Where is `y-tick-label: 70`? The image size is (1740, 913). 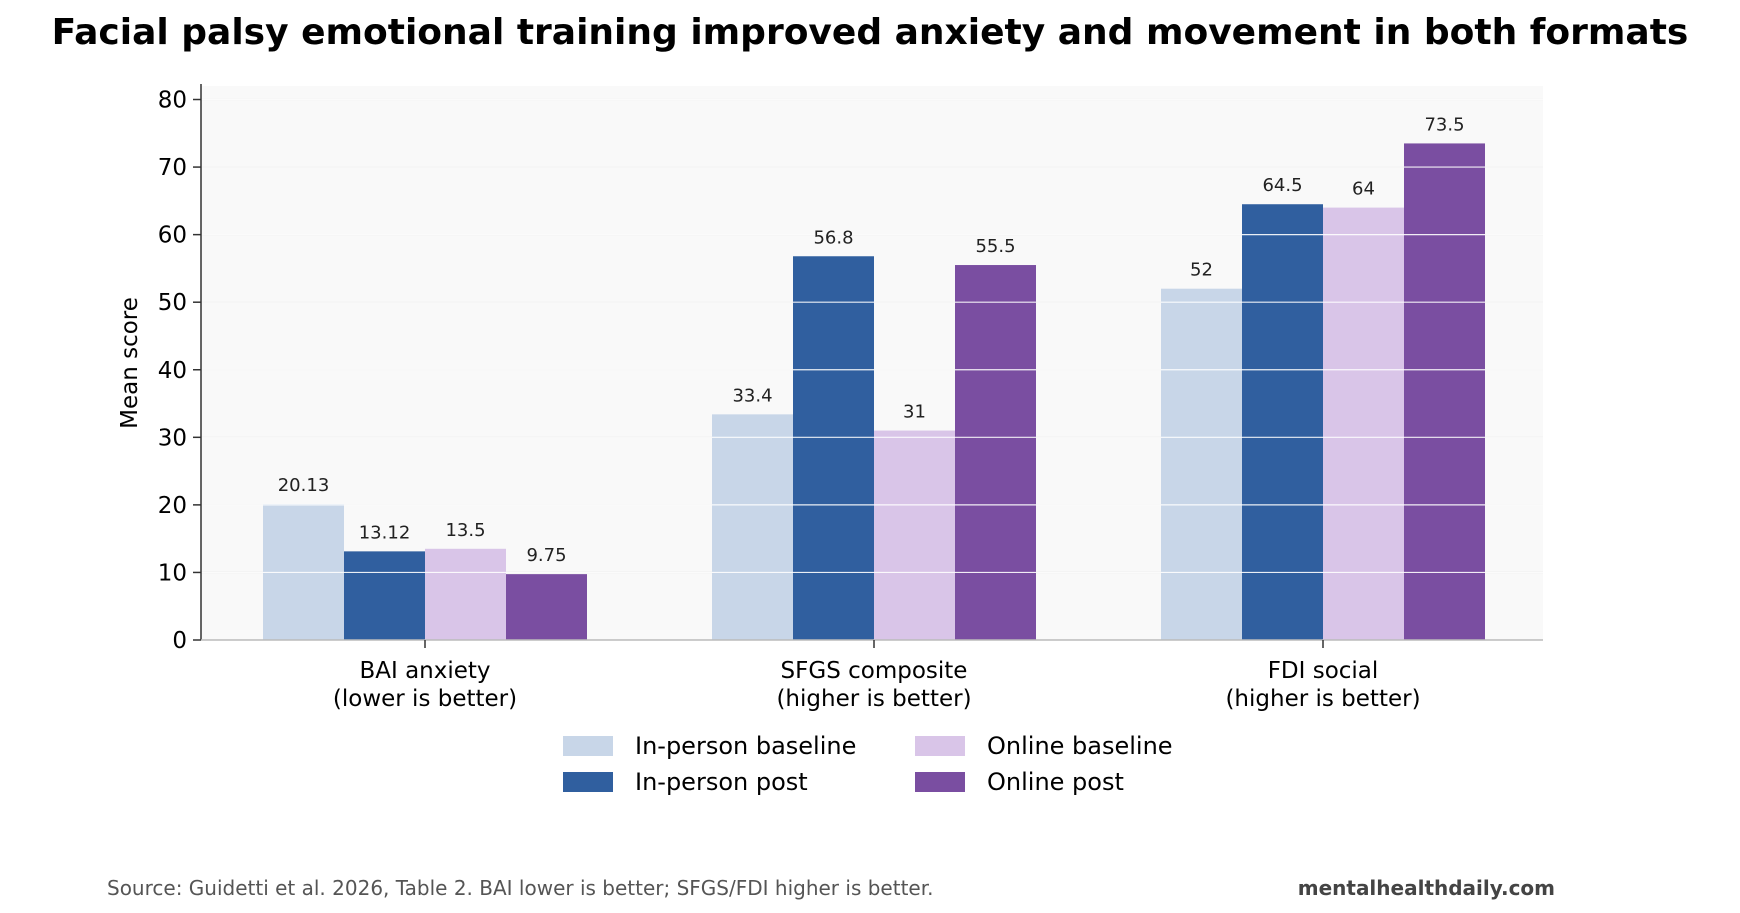
y-tick-label: 70 is located at coordinates (172, 168).